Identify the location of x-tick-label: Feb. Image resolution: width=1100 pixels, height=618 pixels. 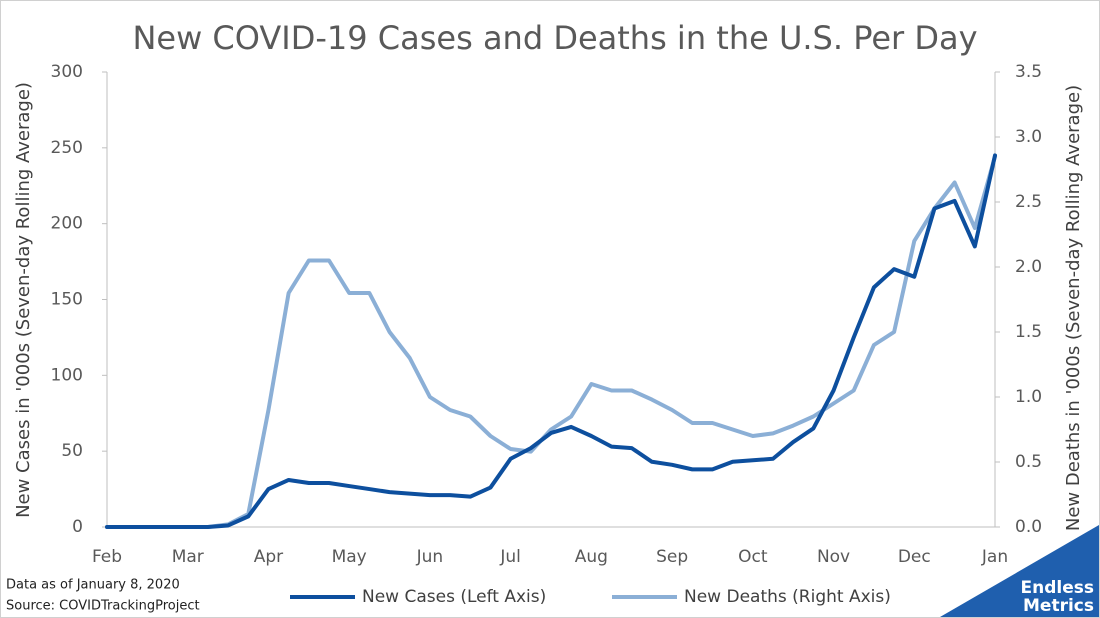
(107, 557).